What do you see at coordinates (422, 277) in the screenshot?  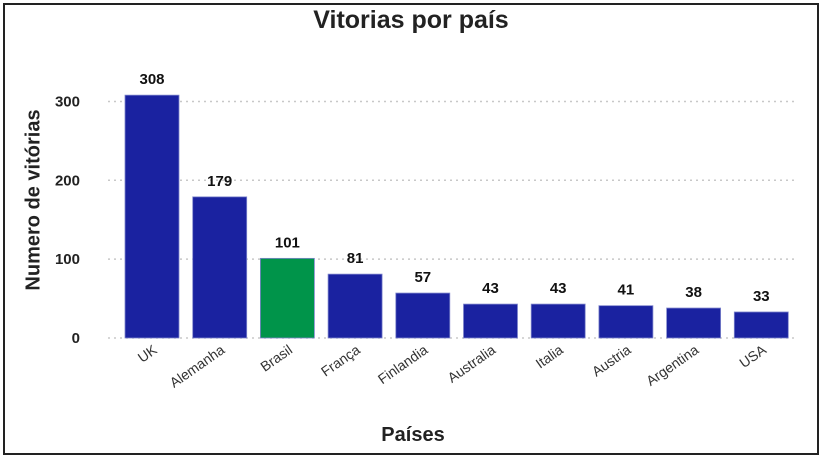 I see `data-label: 57` at bounding box center [422, 277].